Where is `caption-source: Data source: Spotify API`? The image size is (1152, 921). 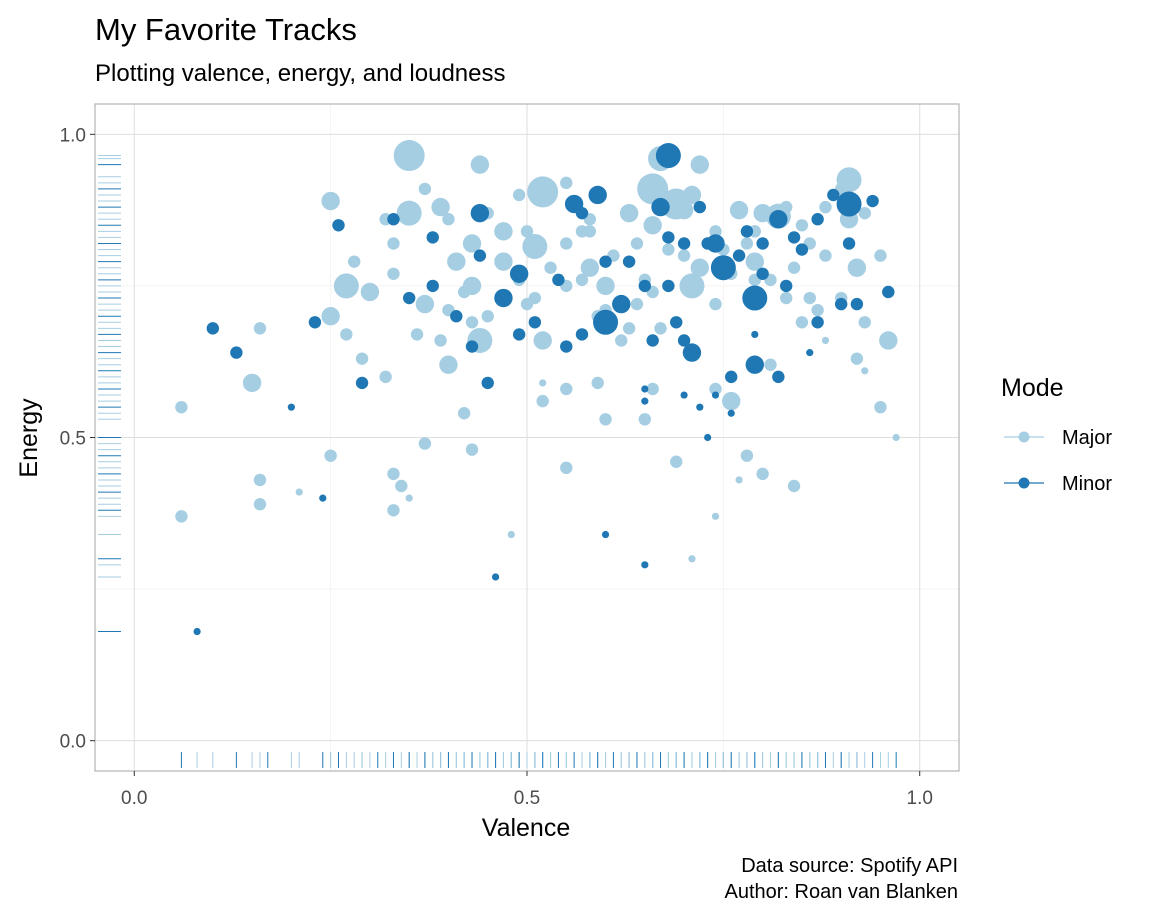 caption-source: Data source: Spotify API is located at coordinates (849, 866).